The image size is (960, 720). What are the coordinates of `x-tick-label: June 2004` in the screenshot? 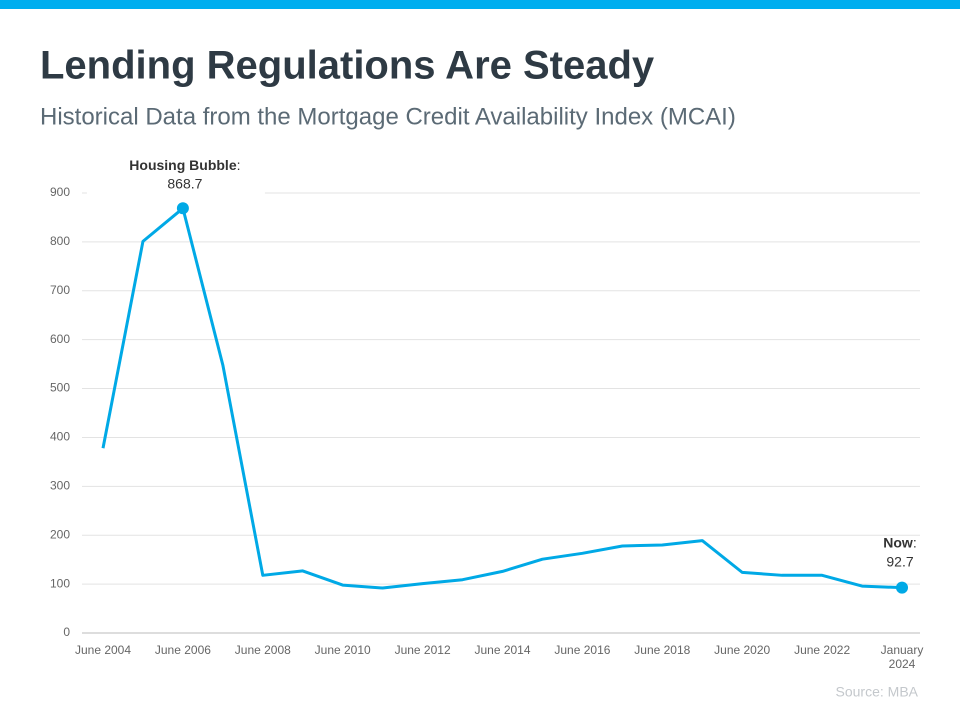 It's located at (103, 650).